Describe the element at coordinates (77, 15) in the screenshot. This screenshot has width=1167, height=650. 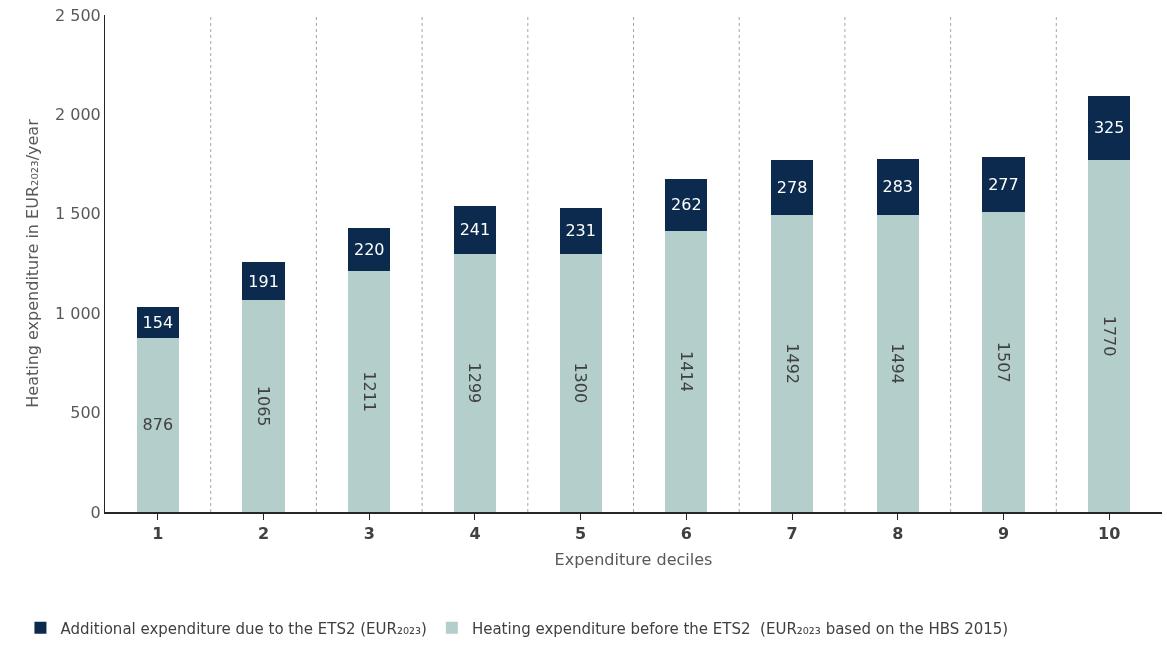
I see `y-tick-label: 2 500` at that location.